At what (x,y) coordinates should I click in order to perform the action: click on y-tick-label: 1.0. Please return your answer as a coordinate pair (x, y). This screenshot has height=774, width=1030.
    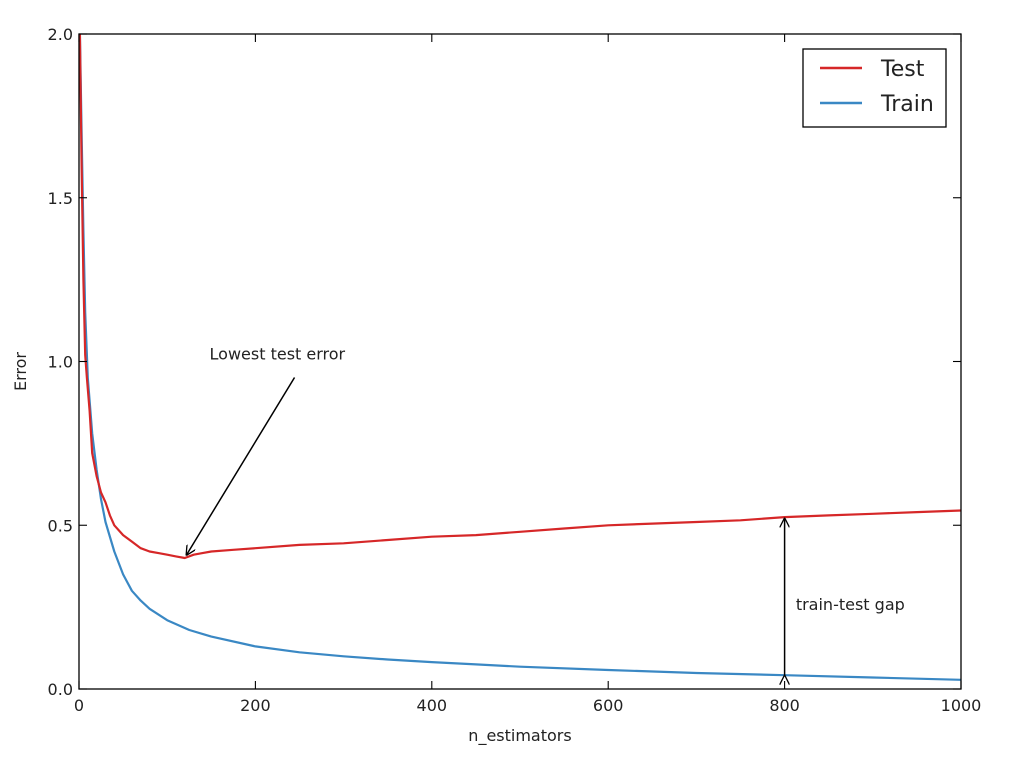
    Looking at the image, I should click on (60, 362).